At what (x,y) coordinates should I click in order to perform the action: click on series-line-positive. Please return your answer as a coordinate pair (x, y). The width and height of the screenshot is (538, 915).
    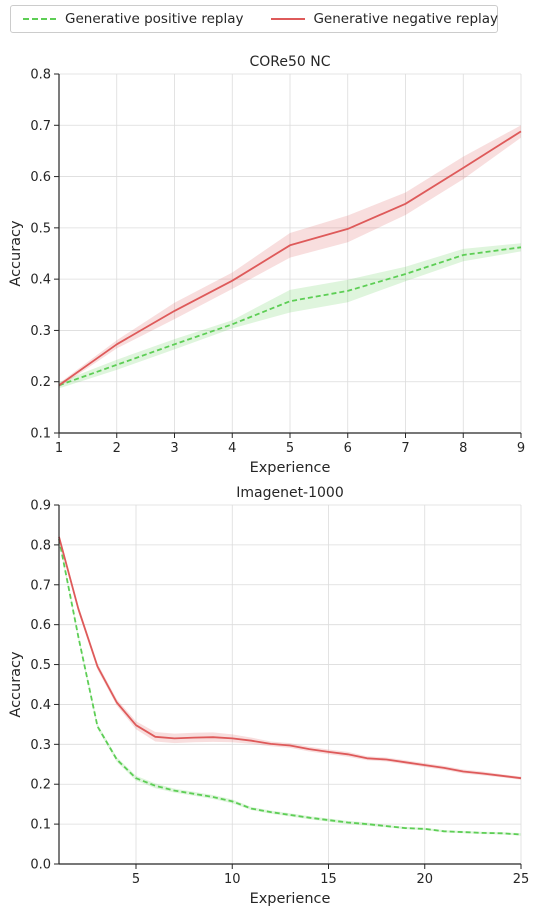
    Looking at the image, I should click on (290, 316).